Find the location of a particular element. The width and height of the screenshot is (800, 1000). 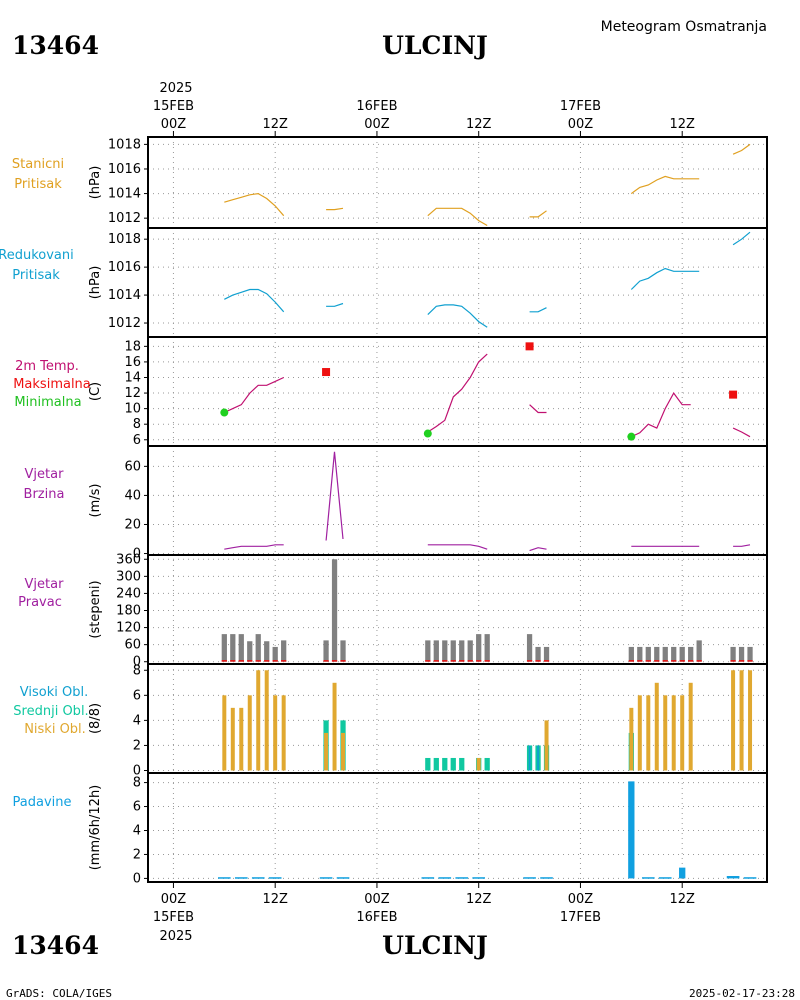

y-tick-label: 2 is located at coordinates (137, 854).